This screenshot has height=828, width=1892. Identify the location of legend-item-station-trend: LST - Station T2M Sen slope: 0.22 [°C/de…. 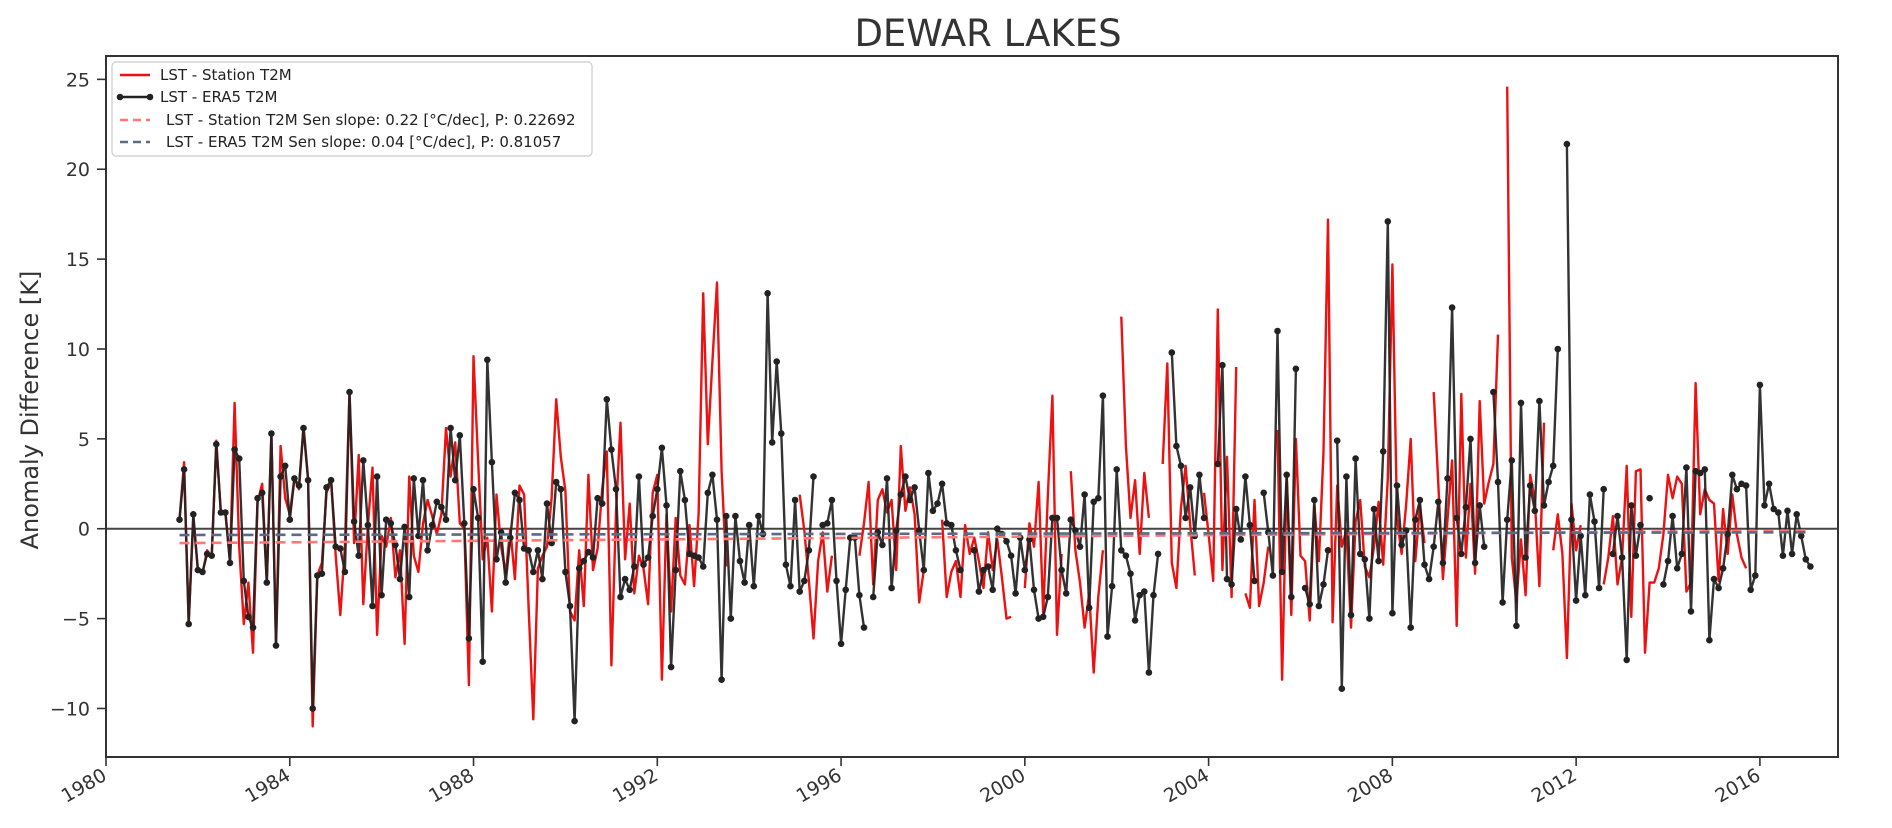
(348, 120).